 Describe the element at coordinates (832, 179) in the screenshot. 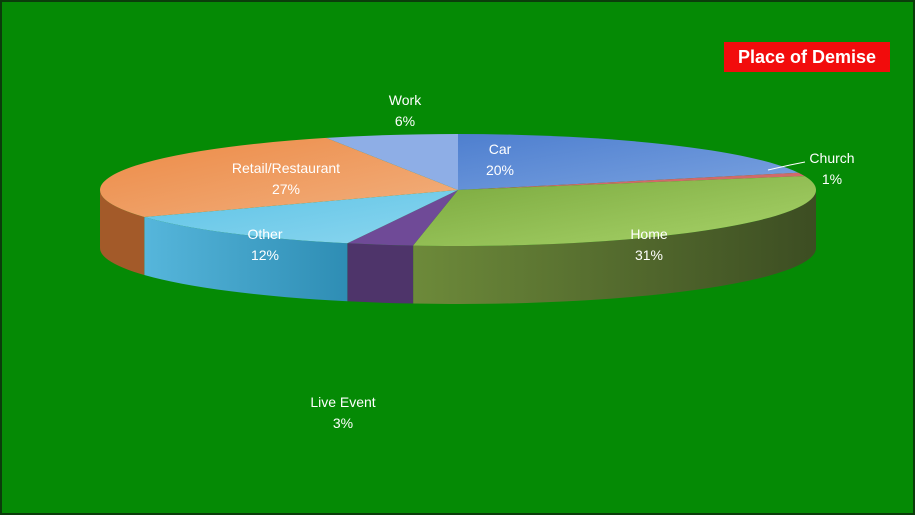

I see `data-value-church: 1%` at that location.